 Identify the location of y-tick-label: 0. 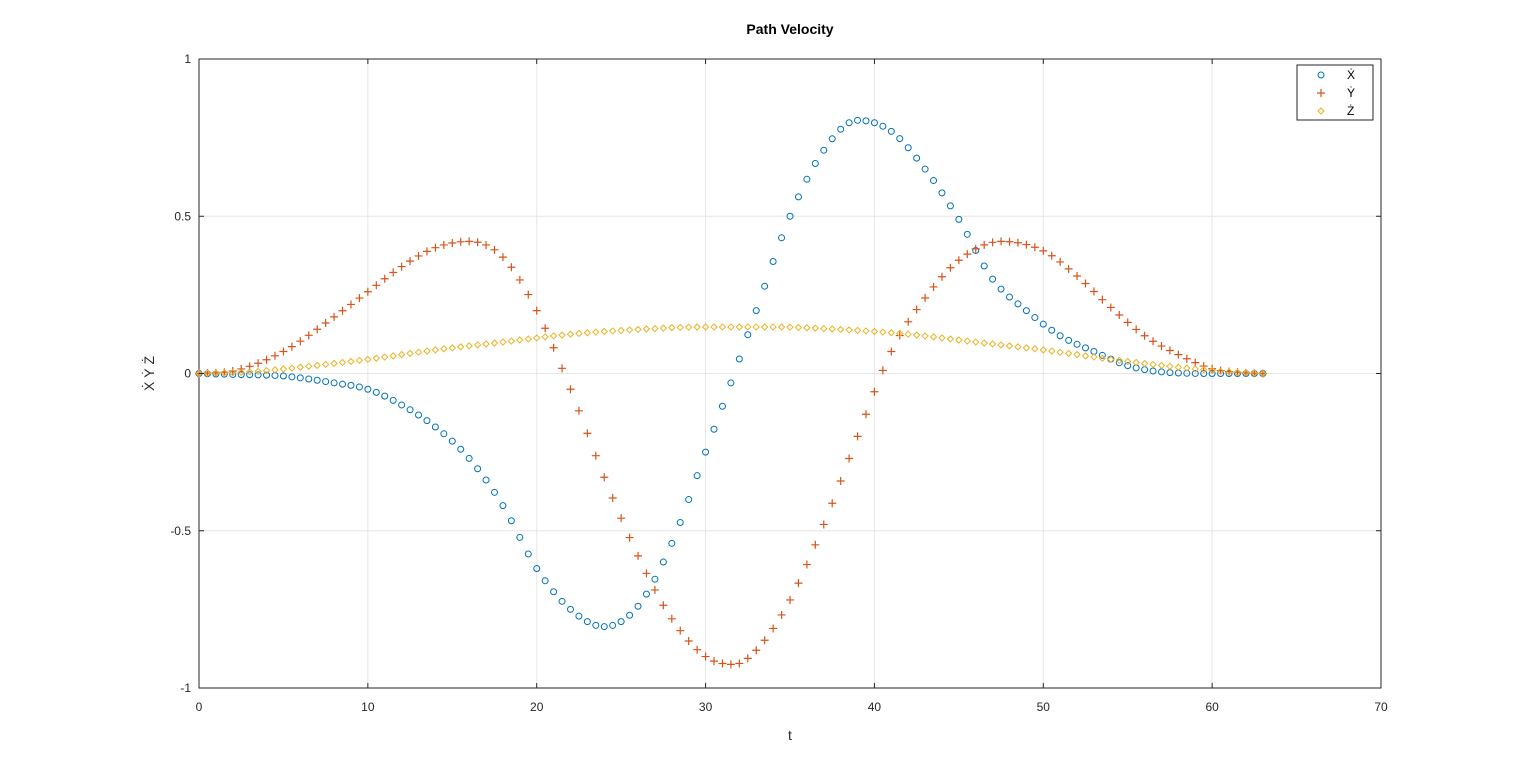
(187, 374).